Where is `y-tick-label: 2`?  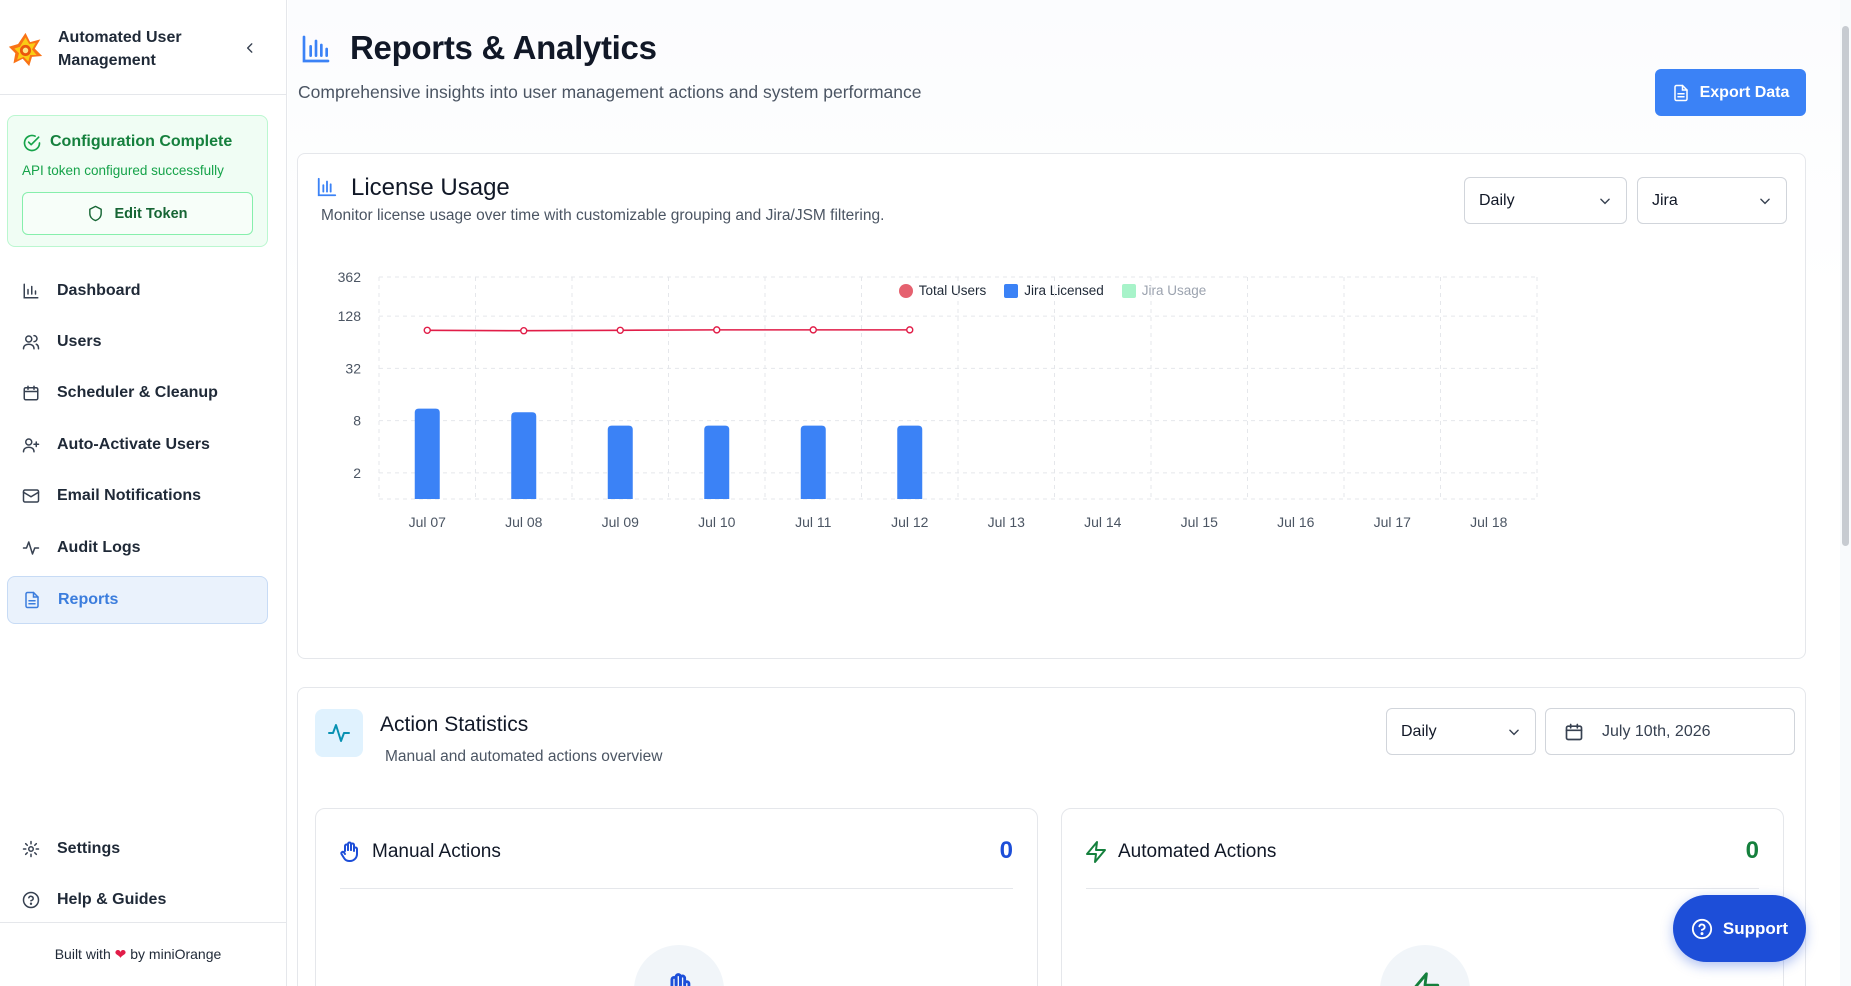 y-tick-label: 2 is located at coordinates (357, 473).